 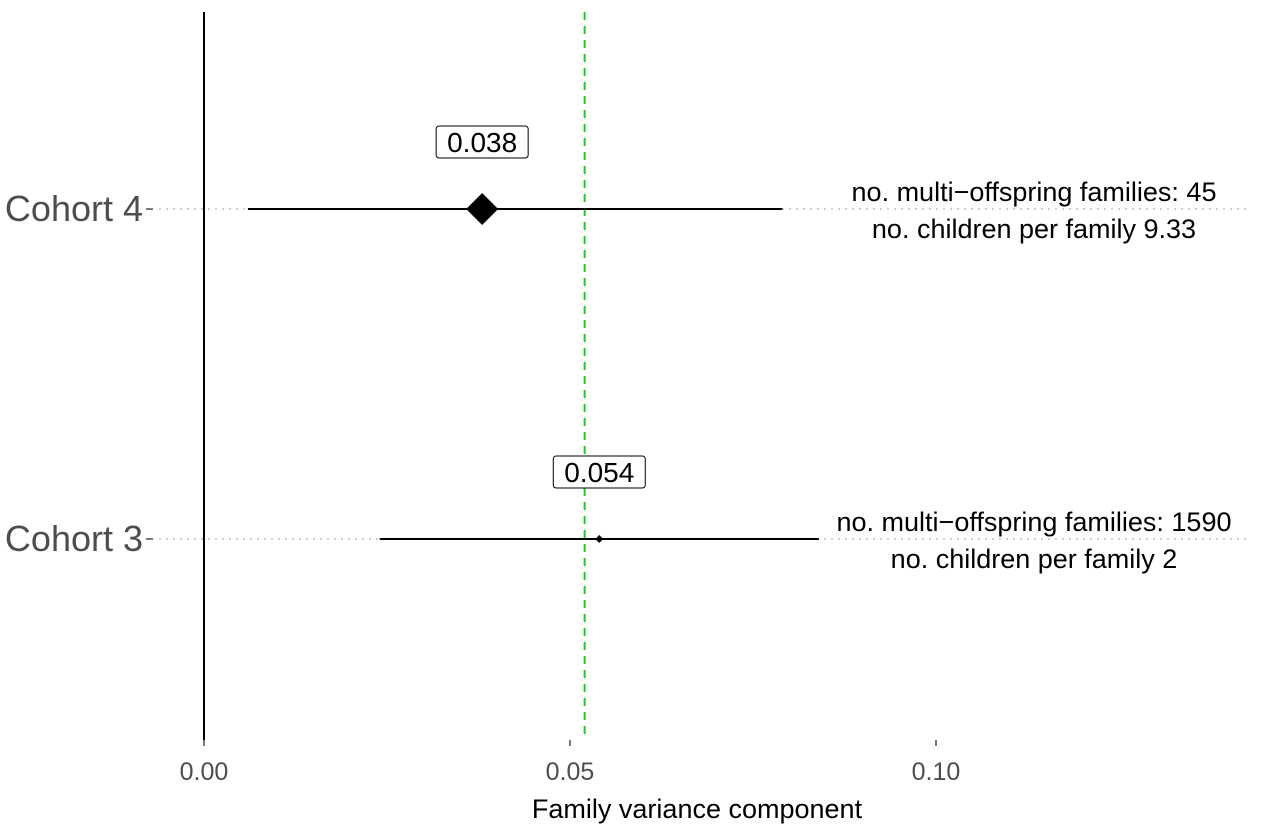 I want to click on x-tick-label: 0.10, so click(x=936, y=772).